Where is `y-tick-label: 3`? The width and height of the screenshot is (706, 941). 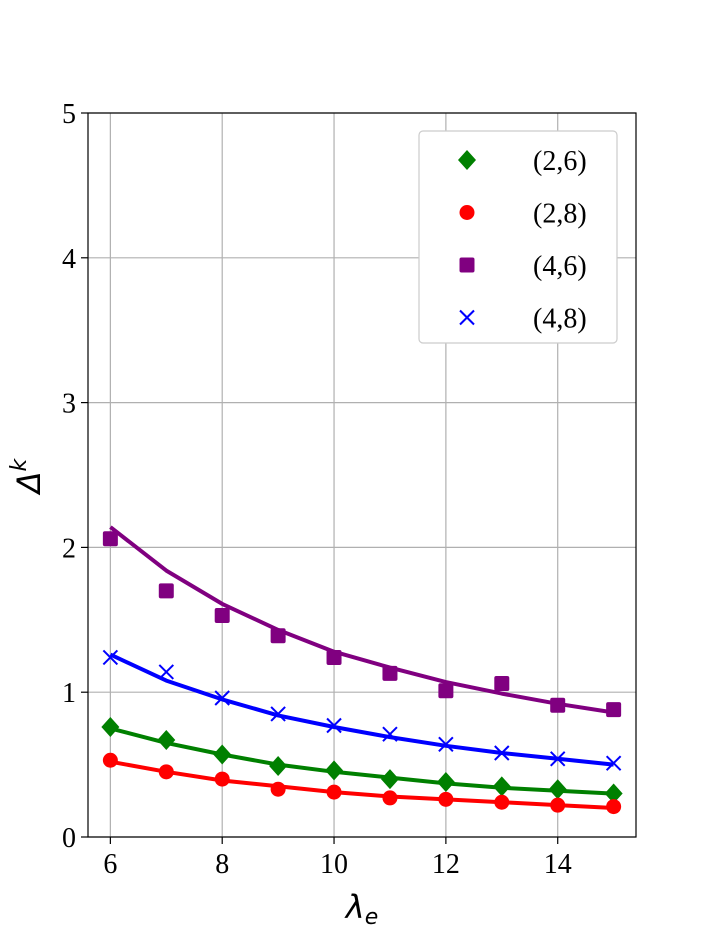
y-tick-label: 3 is located at coordinates (69, 404).